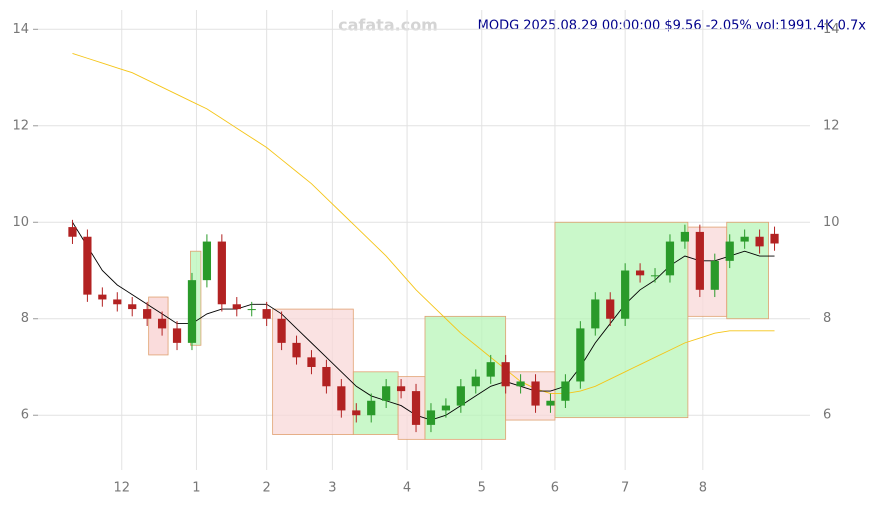 The width and height of the screenshot is (876, 505). What do you see at coordinates (625, 488) in the screenshot?
I see `x-tick-label: 7` at bounding box center [625, 488].